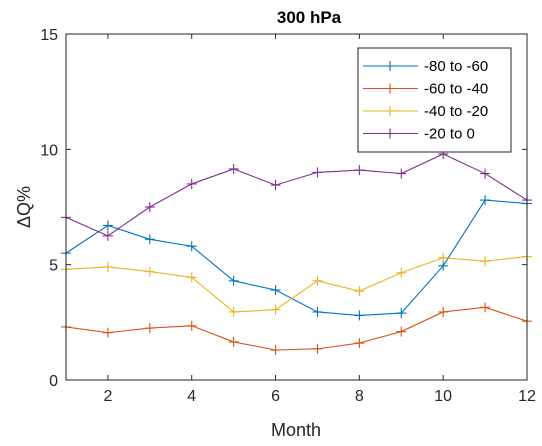 Image resolution: width=542 pixels, height=446 pixels. Describe the element at coordinates (449, 134) in the screenshot. I see `legend-label: -20 to 0` at that location.